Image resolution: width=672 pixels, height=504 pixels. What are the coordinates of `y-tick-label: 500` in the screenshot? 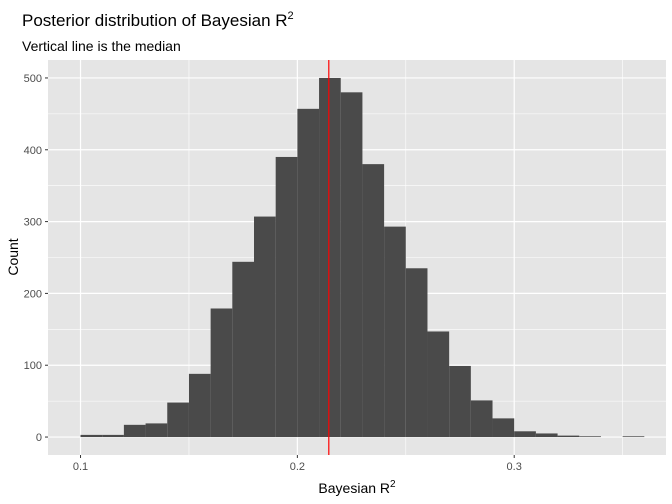 It's located at (33, 79).